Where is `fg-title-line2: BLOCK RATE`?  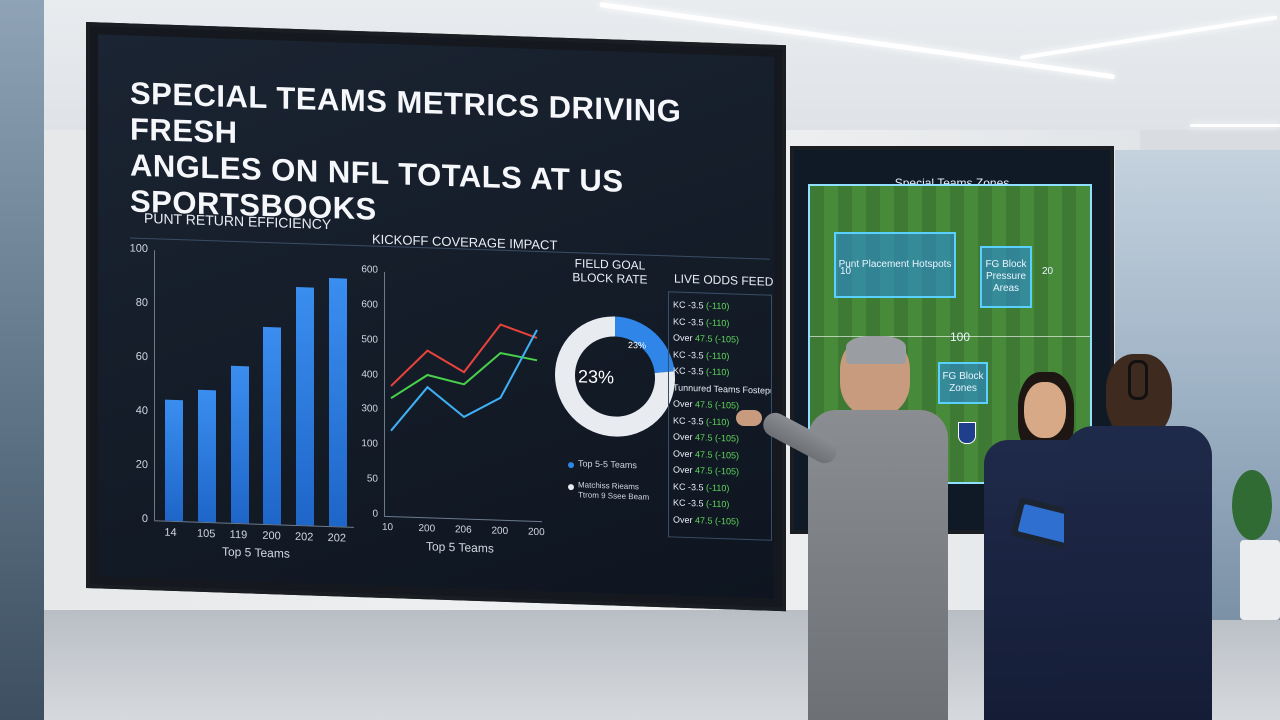
fg-title-line2: BLOCK RATE is located at coordinates (610, 278).